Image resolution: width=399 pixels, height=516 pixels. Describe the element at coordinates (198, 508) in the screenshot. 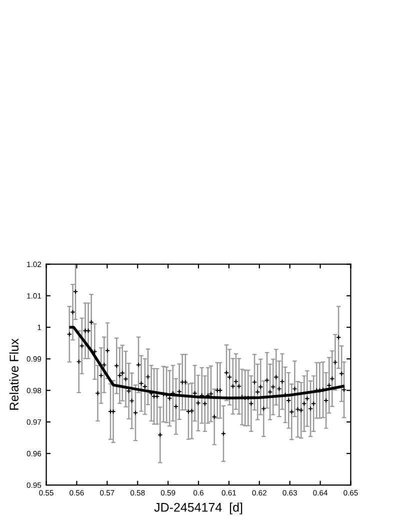

I see `x-axis-title: JD-2454174 [d]` at that location.